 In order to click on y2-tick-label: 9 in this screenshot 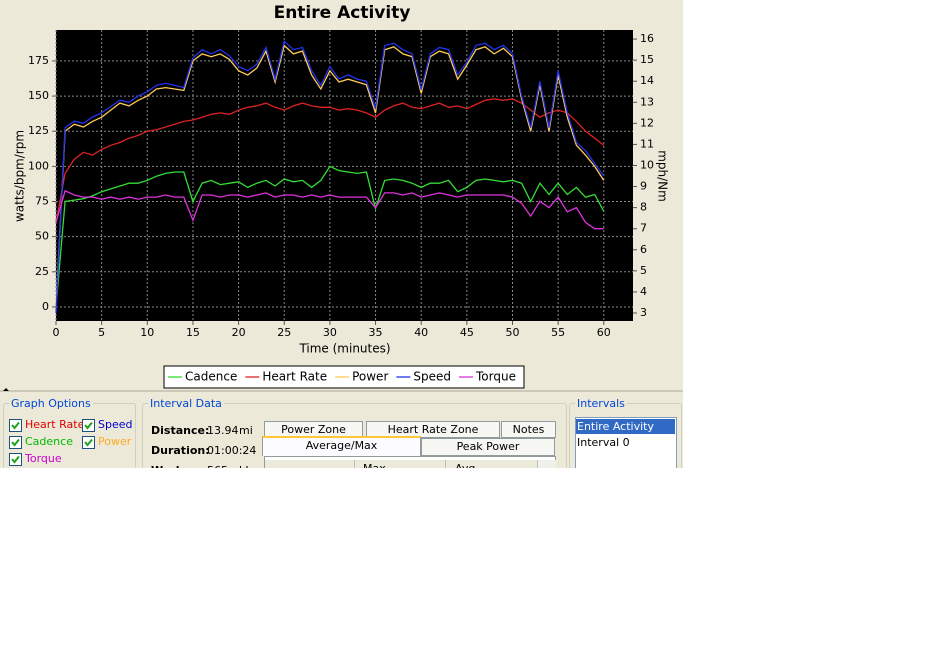, I will do `click(643, 186)`.